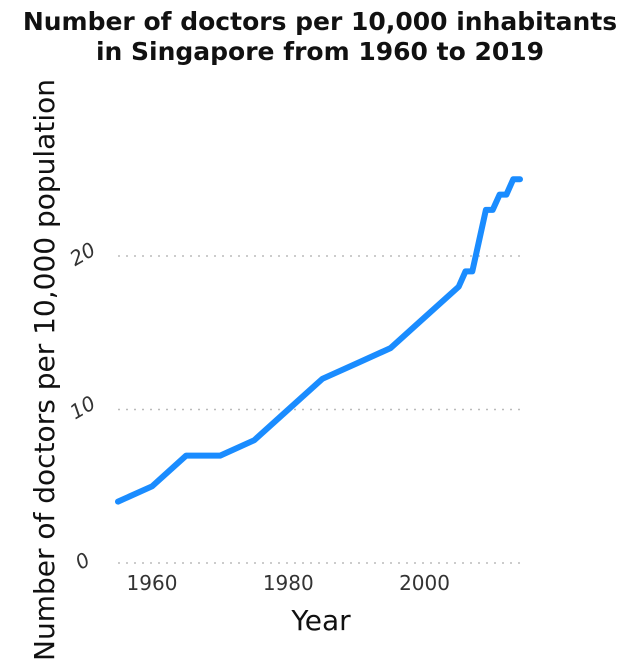  Describe the element at coordinates (82, 560) in the screenshot. I see `y-tick-label: 0` at that location.